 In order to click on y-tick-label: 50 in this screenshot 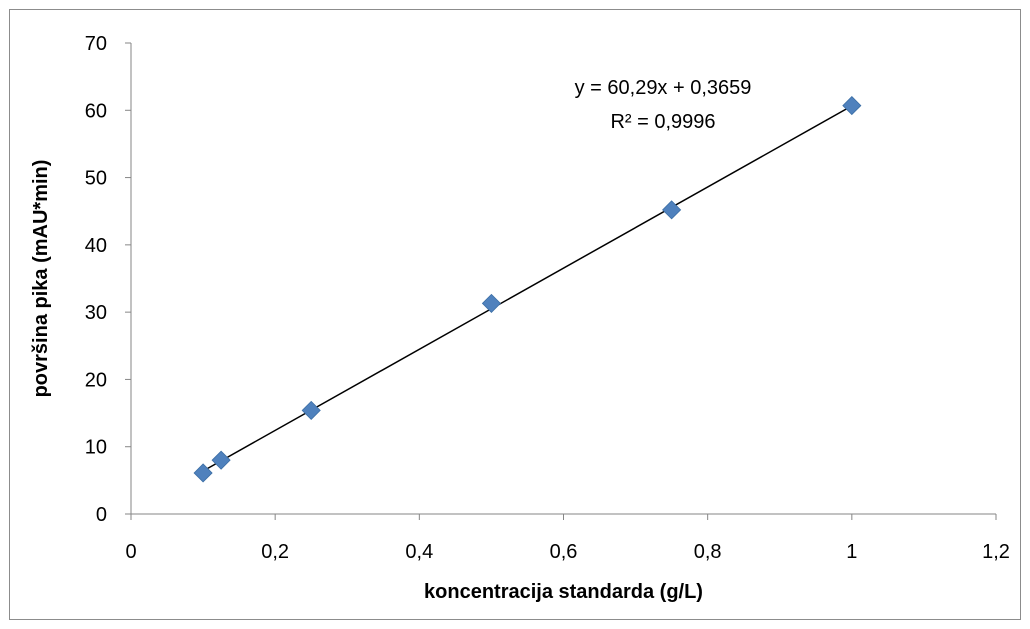, I will do `click(96, 179)`.